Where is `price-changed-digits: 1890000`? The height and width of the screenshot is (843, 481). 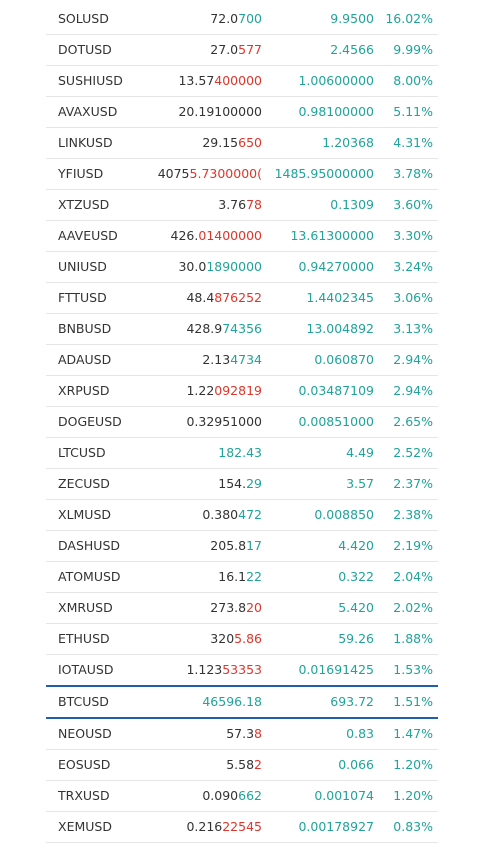
price-changed-digits: 1890000 is located at coordinates (234, 266).